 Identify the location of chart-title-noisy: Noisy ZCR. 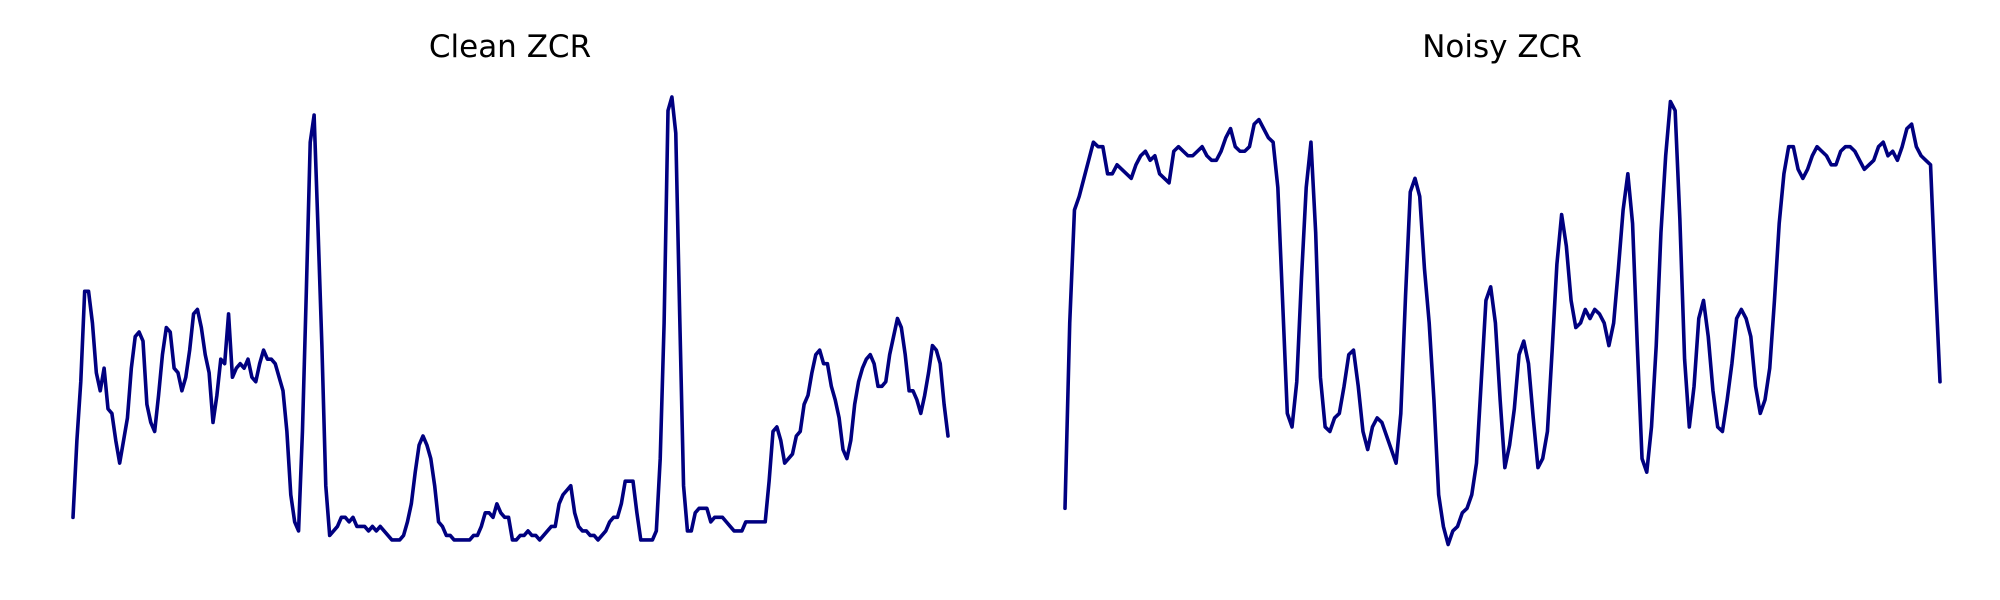
(1502, 47).